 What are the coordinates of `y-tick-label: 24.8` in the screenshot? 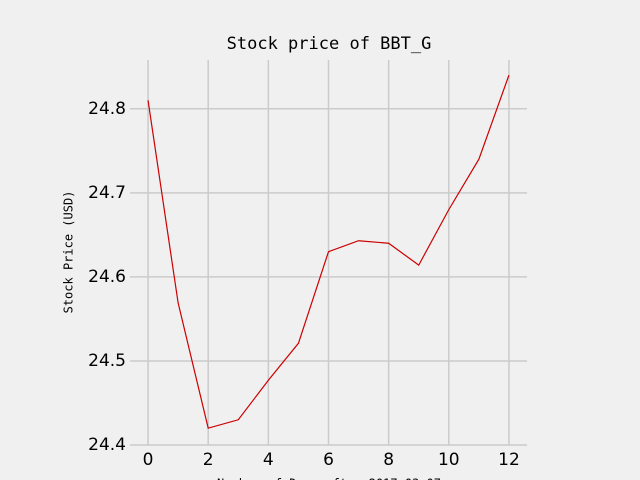 It's located at (107, 109).